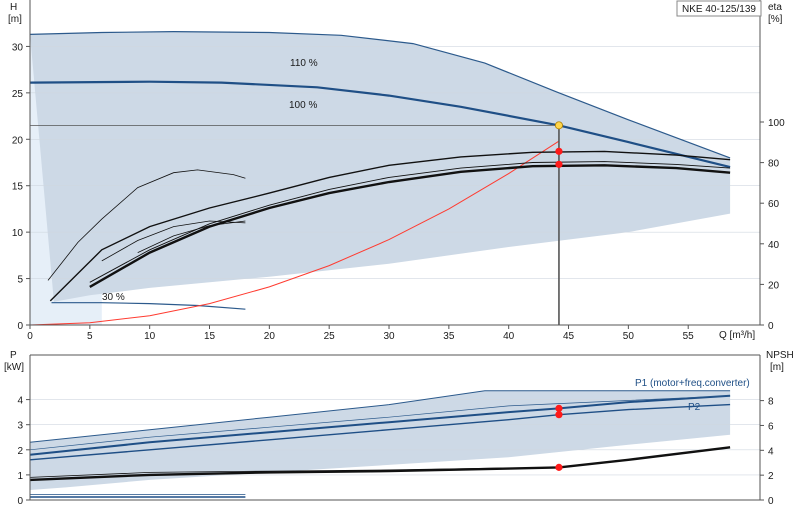 The height and width of the screenshot is (520, 800). What do you see at coordinates (20, 401) in the screenshot?
I see `power-y-tick-label: 4` at bounding box center [20, 401].